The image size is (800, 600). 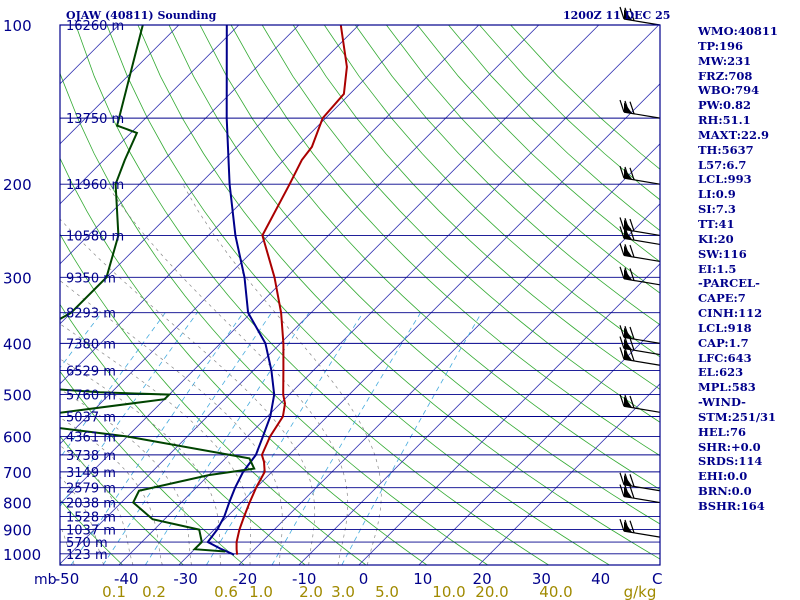 I want to click on temperature-tick-label: 10, so click(x=422, y=579).